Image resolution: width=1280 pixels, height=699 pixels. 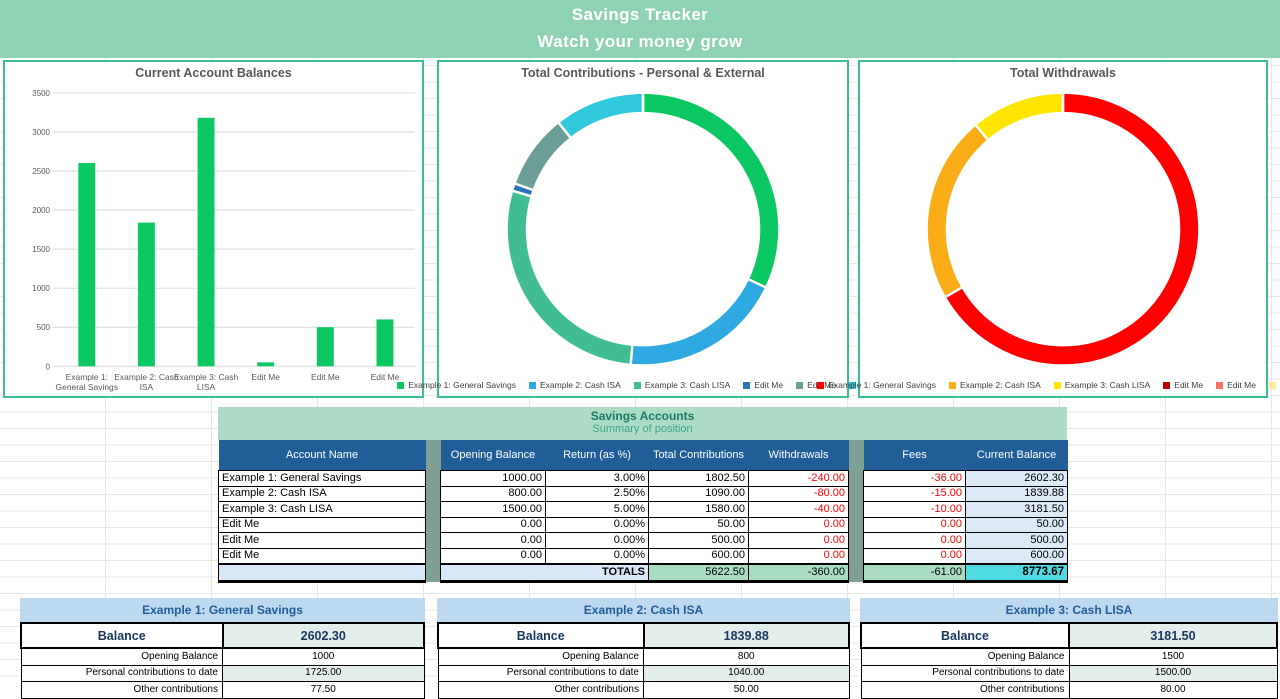 I want to click on legend-item: Edit Me, so click(x=1183, y=385).